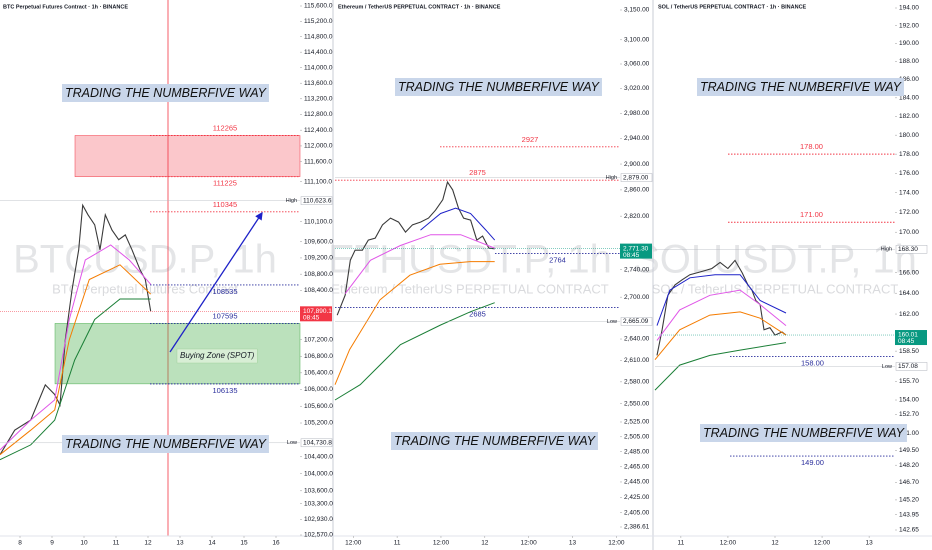 This screenshot has height=550, width=932. I want to click on y-tick-label: 3,060.00, so click(637, 64).